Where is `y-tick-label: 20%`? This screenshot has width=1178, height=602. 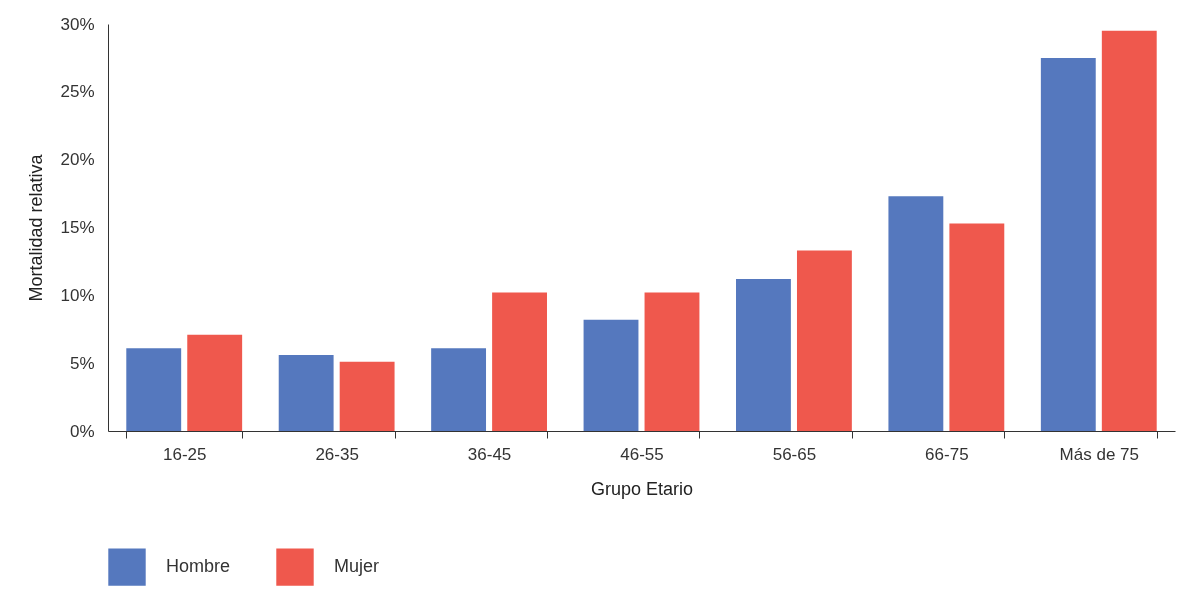 y-tick-label: 20% is located at coordinates (77, 160).